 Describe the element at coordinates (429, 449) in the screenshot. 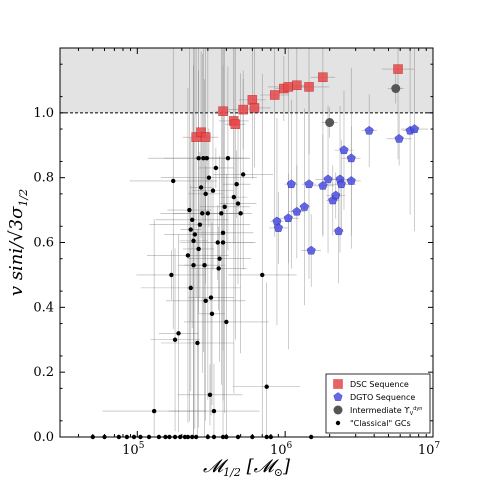

I see `x-tick-label: 10⁷` at that location.